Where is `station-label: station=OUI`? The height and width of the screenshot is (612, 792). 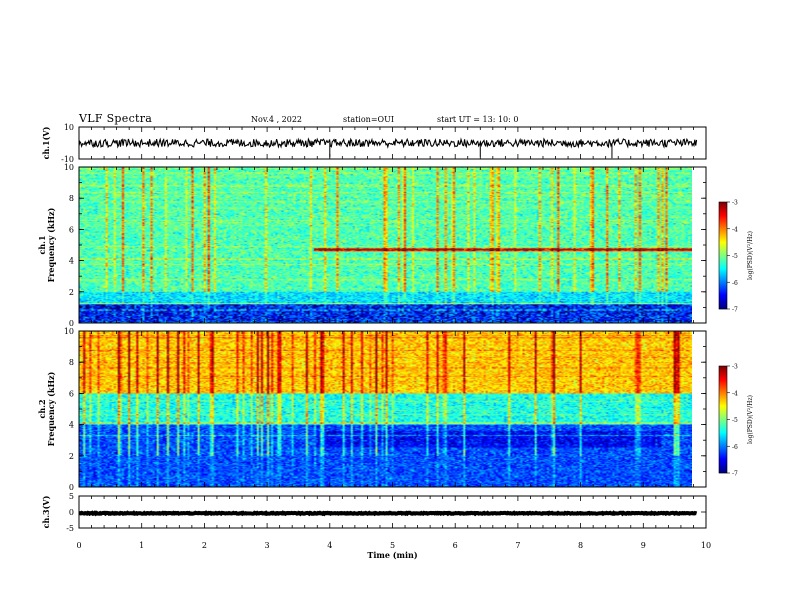 station-label: station=OUI is located at coordinates (368, 119).